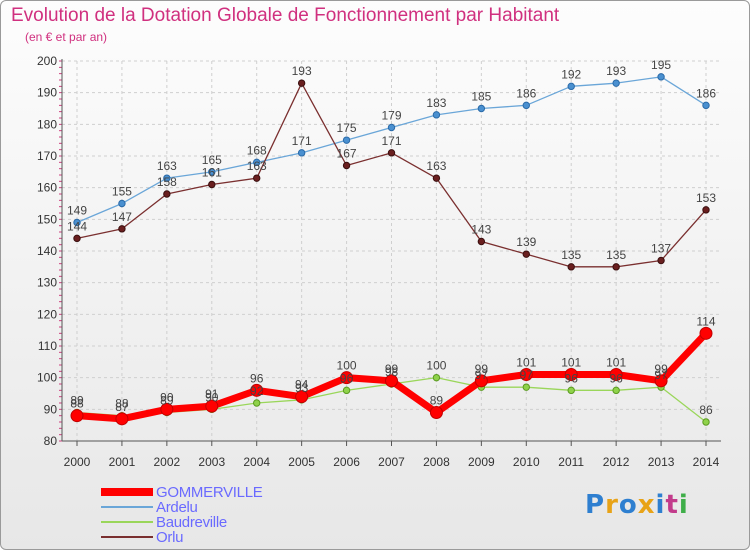 The image size is (750, 550). Describe the element at coordinates (122, 462) in the screenshot. I see `x-tick-label: 2001` at that location.